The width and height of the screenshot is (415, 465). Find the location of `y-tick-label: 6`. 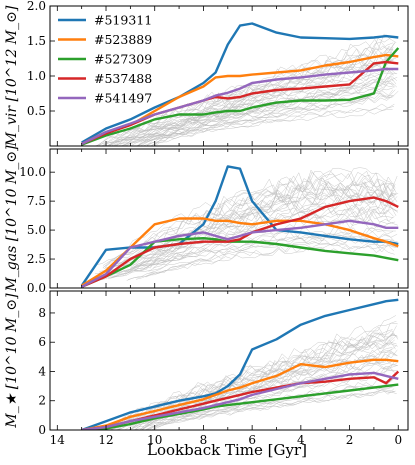

y-tick-label: 6 is located at coordinates (42, 342).